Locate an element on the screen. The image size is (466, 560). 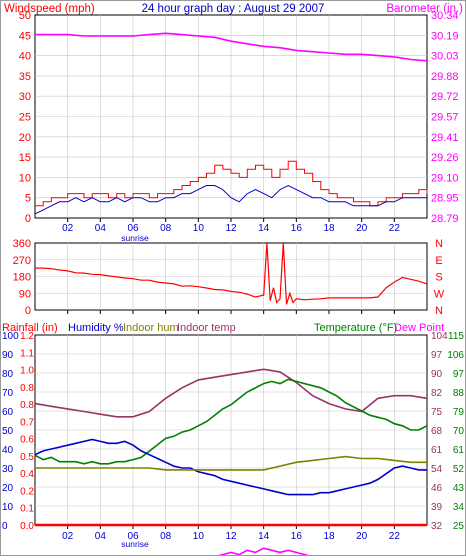
y-tick-label-baro: 29.41 is located at coordinates (445, 138).